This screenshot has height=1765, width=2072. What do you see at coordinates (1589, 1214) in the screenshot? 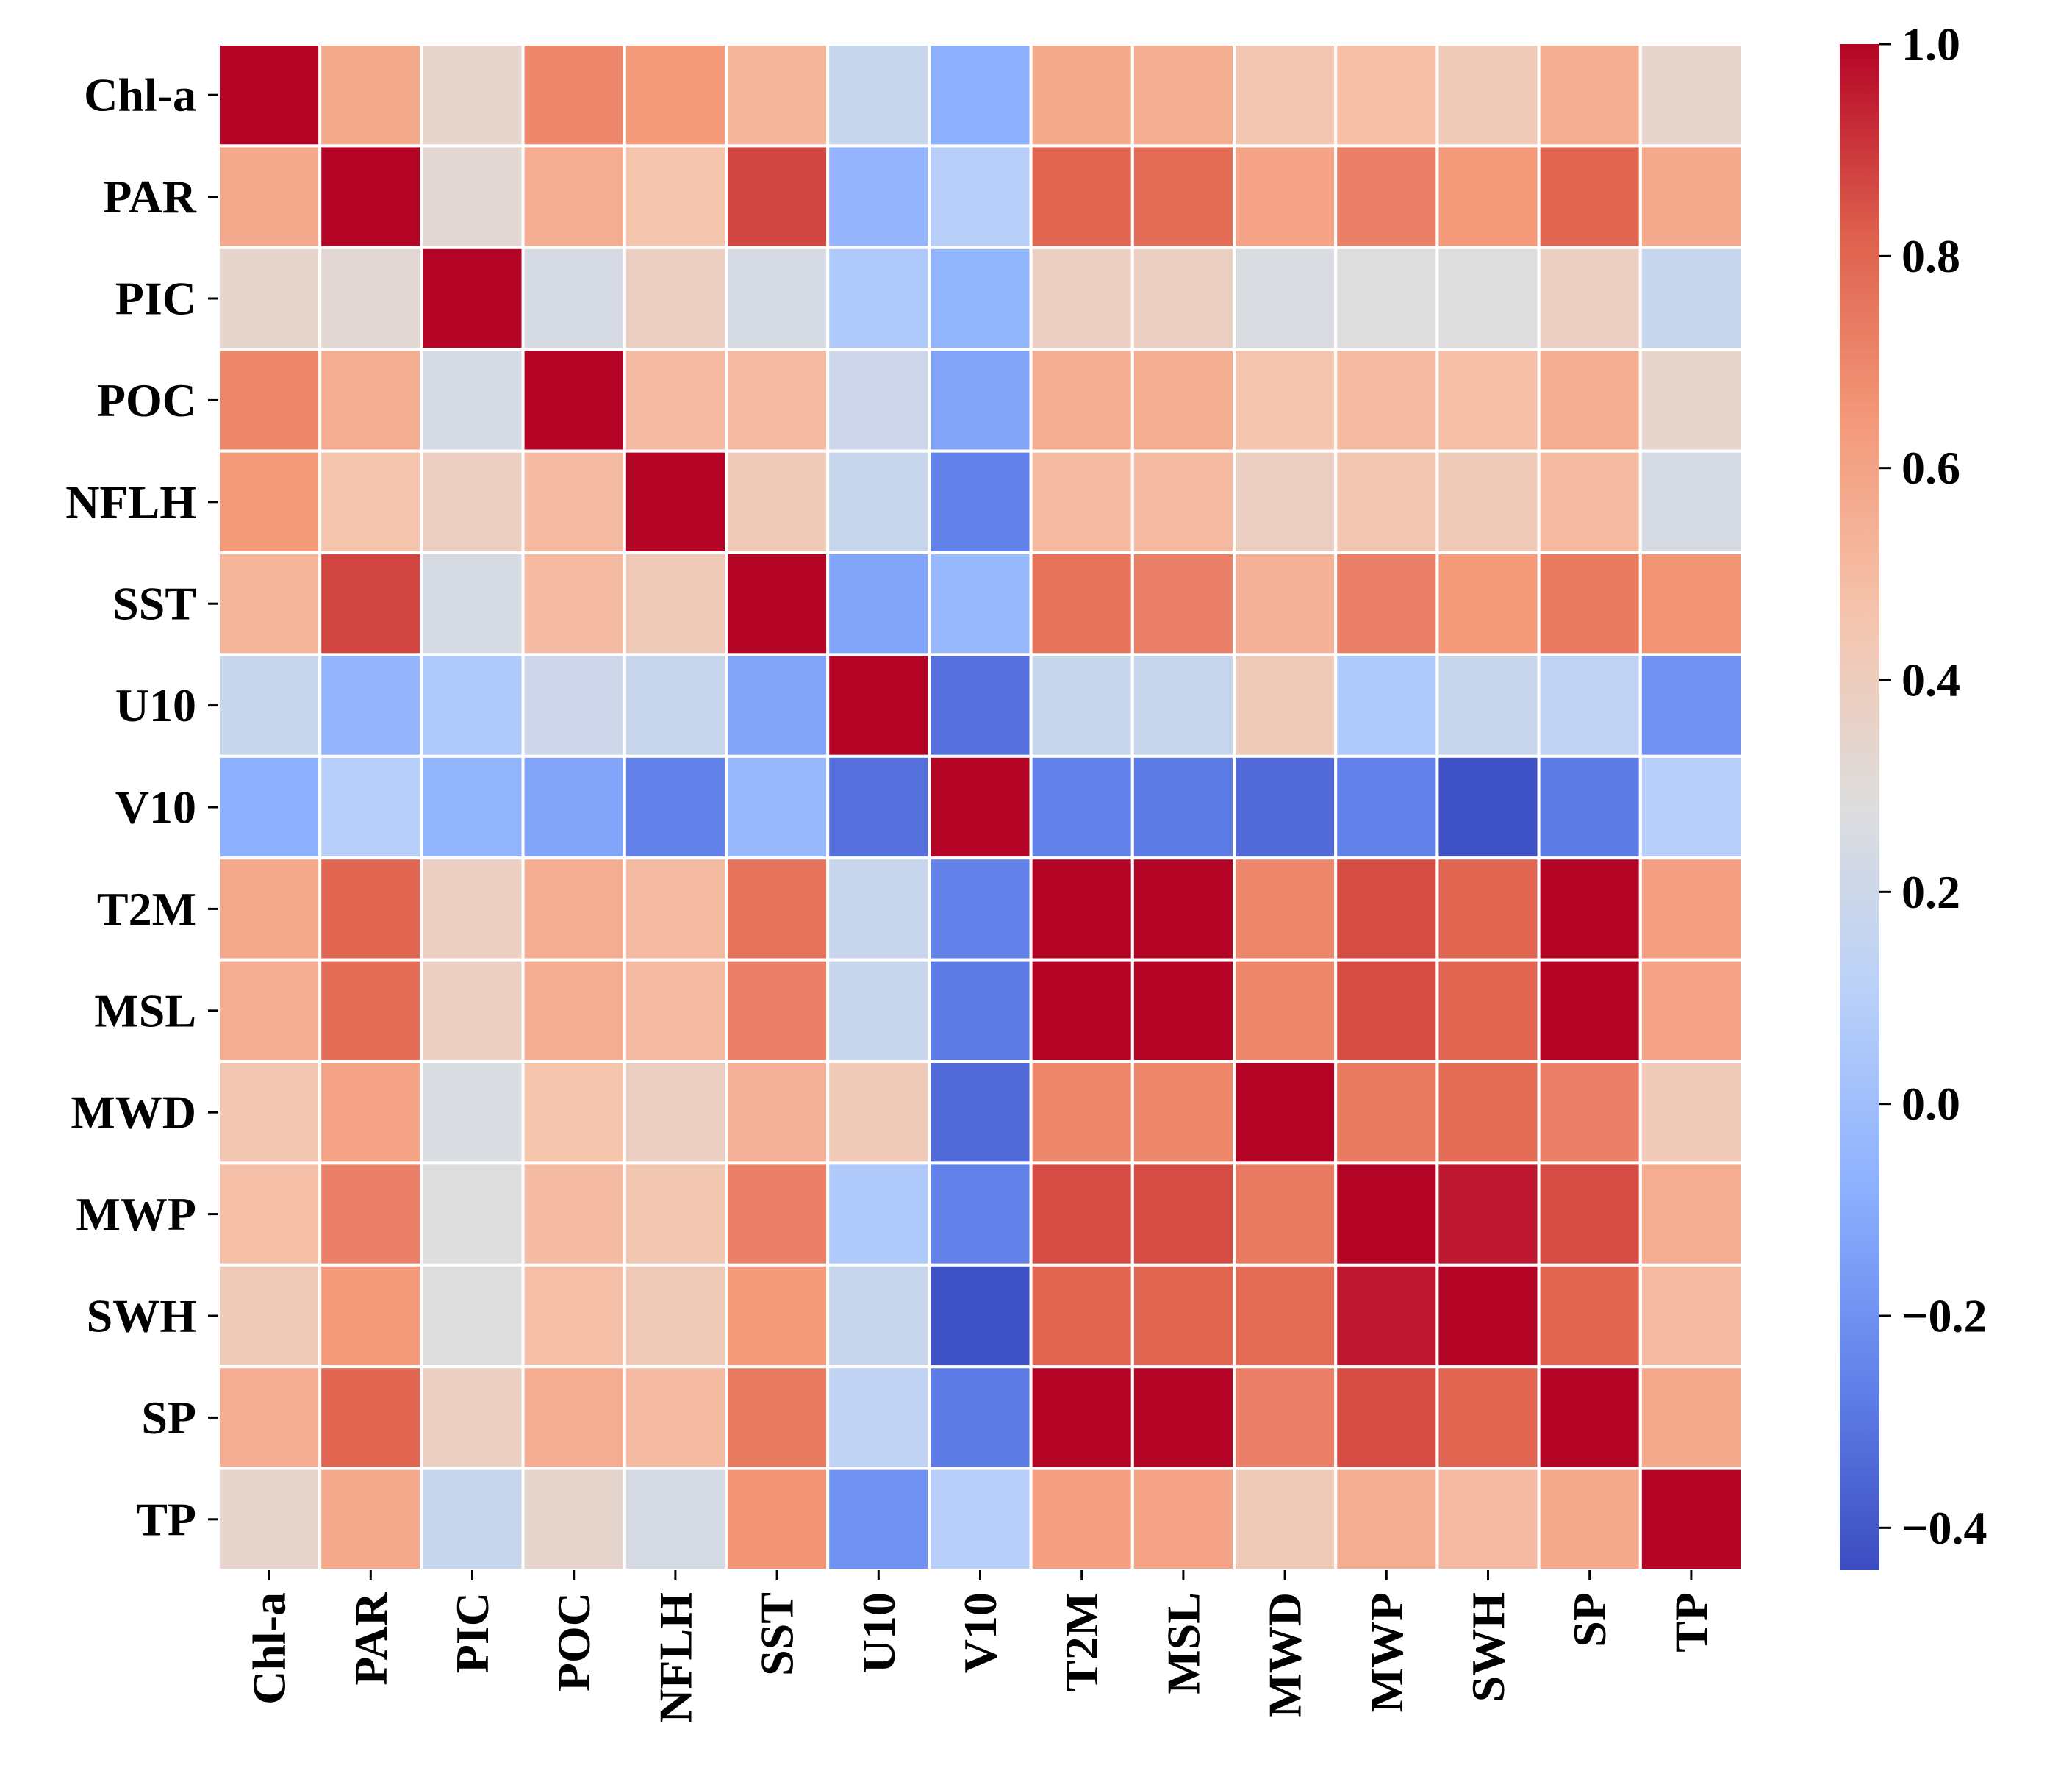
I see `heatmap-cell-MWP-SP` at bounding box center [1589, 1214].